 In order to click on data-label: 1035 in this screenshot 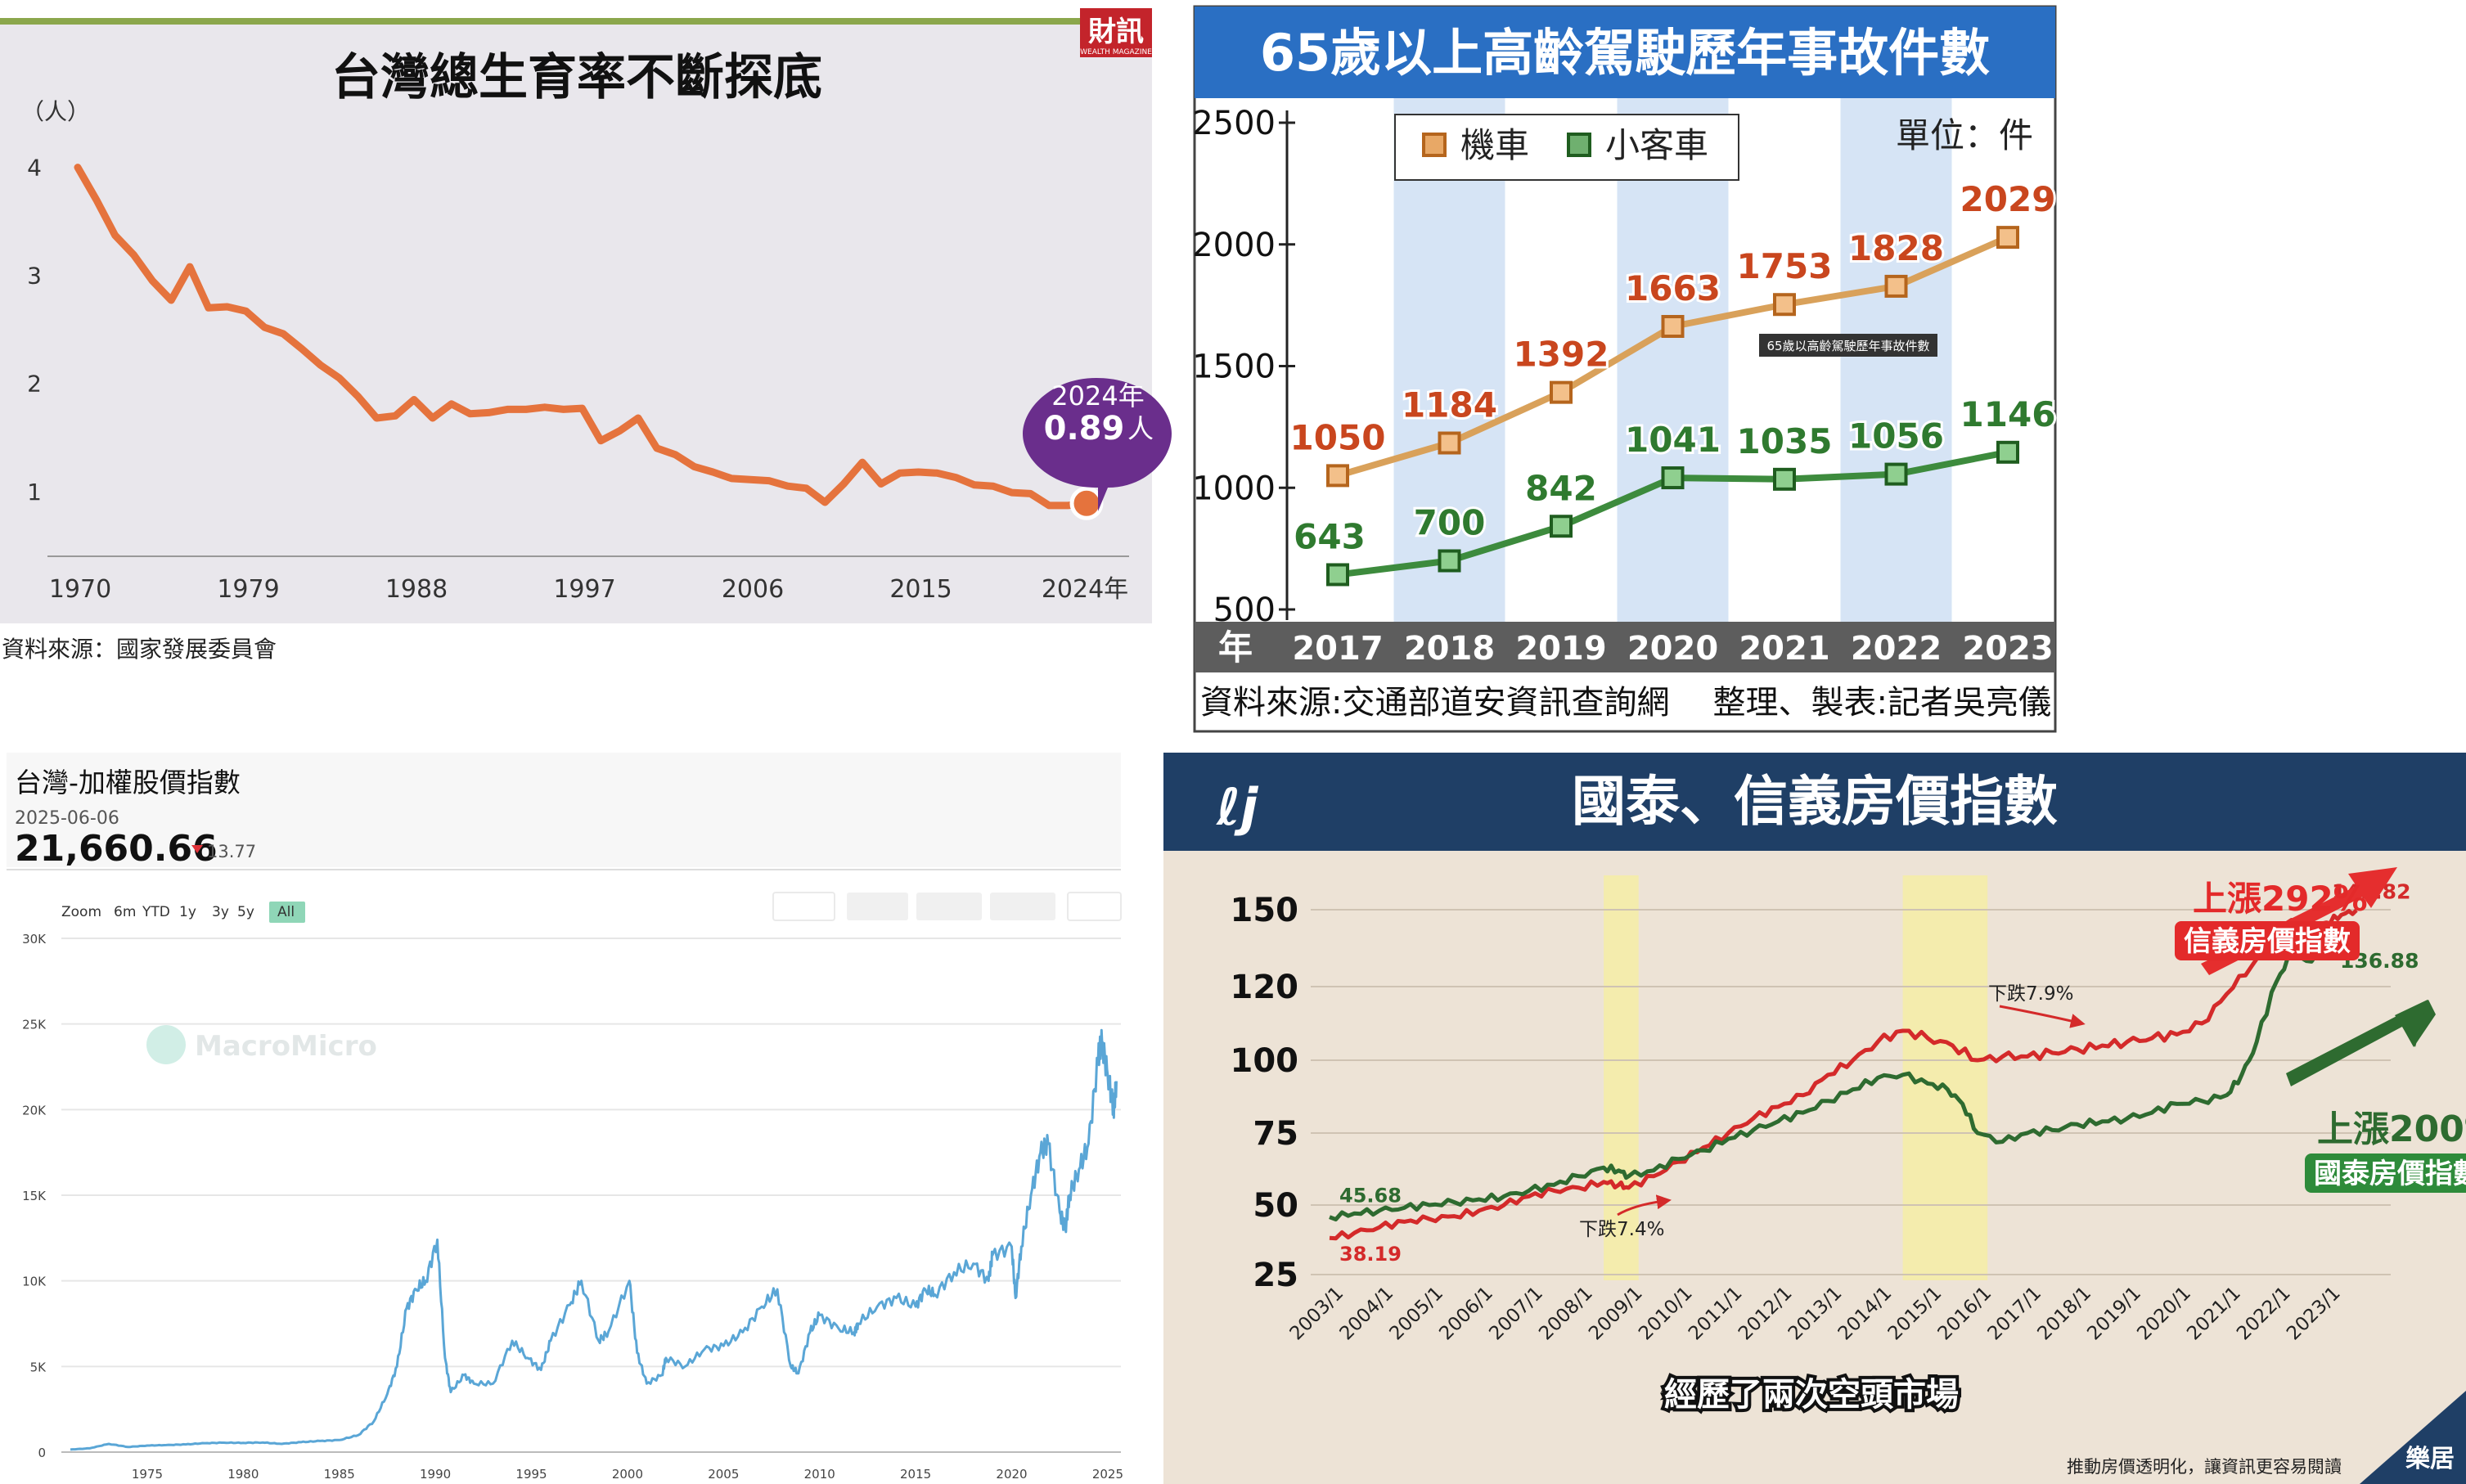, I will do `click(1785, 441)`.